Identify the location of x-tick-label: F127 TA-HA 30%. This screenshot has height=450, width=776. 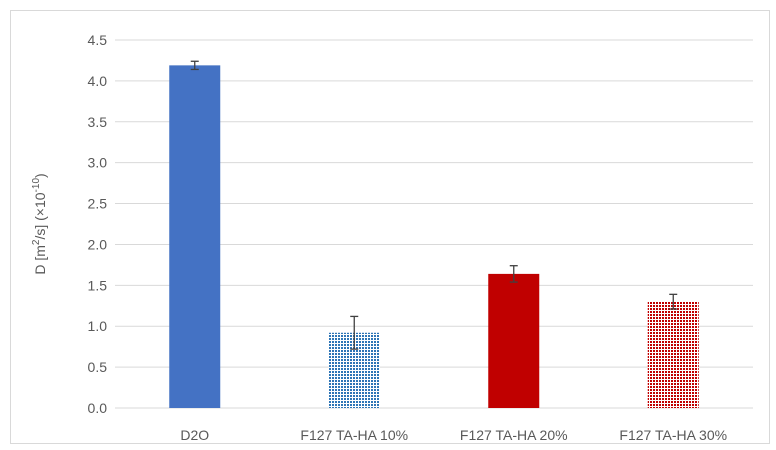
(673, 435).